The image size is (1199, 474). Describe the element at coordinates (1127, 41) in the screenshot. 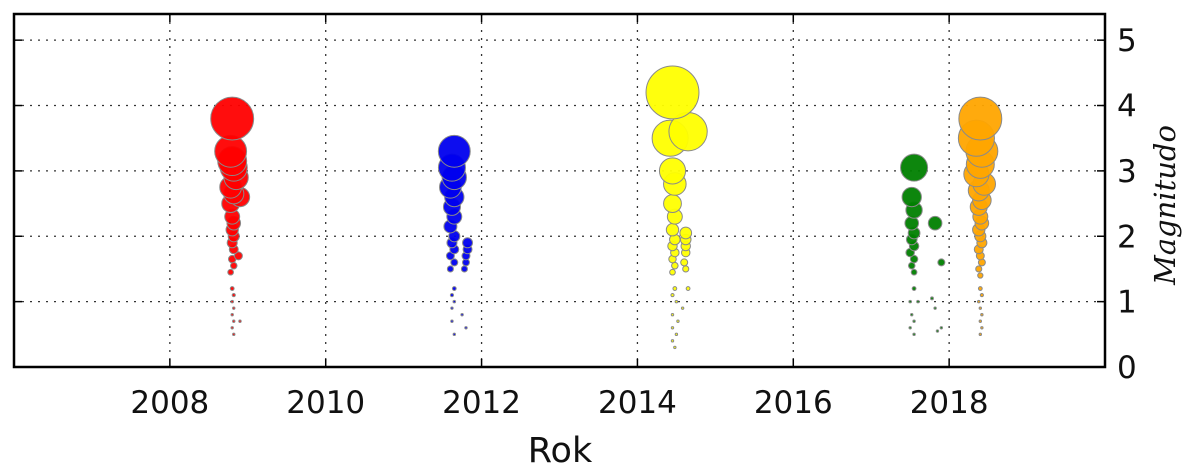

I see `y-tick-label: 5` at that location.